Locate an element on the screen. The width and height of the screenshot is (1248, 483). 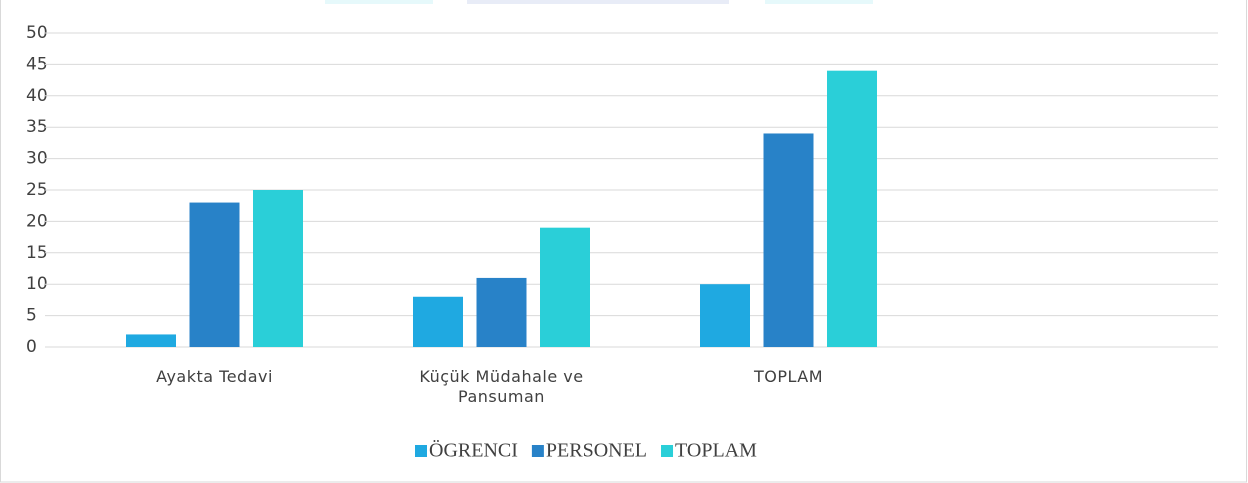
y-tick-label: 25 is located at coordinates (37, 190).